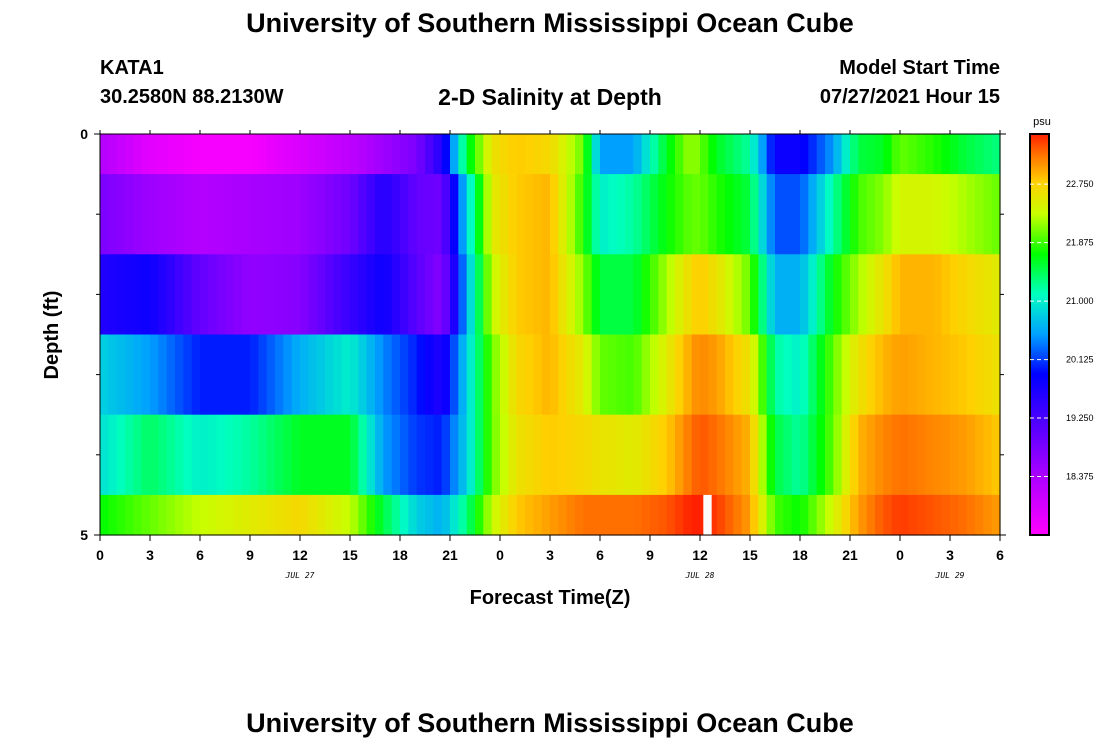  What do you see at coordinates (1080, 301) in the screenshot?
I see `colorbar-tick-label: 21.000` at bounding box center [1080, 301].